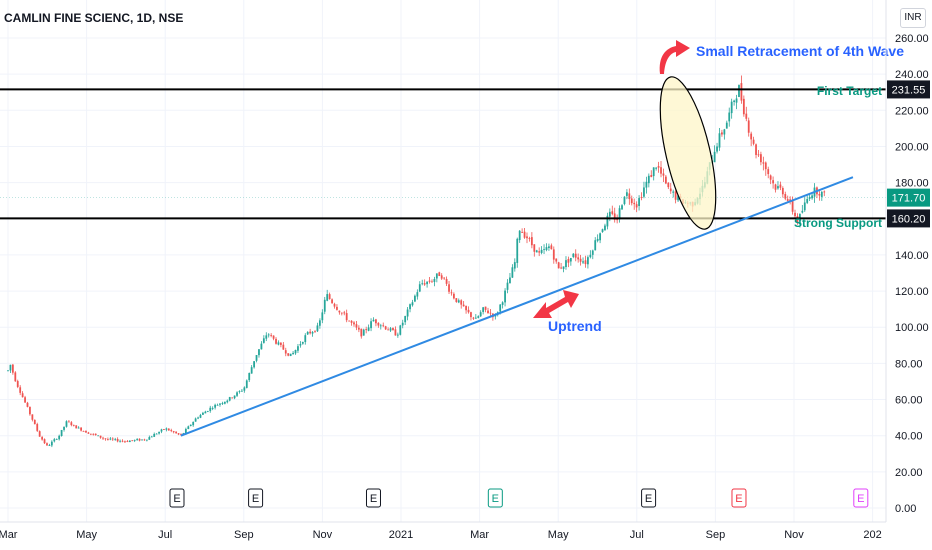 The height and width of the screenshot is (550, 932). What do you see at coordinates (912, 111) in the screenshot?
I see `y-tick-label: 220.00` at bounding box center [912, 111].